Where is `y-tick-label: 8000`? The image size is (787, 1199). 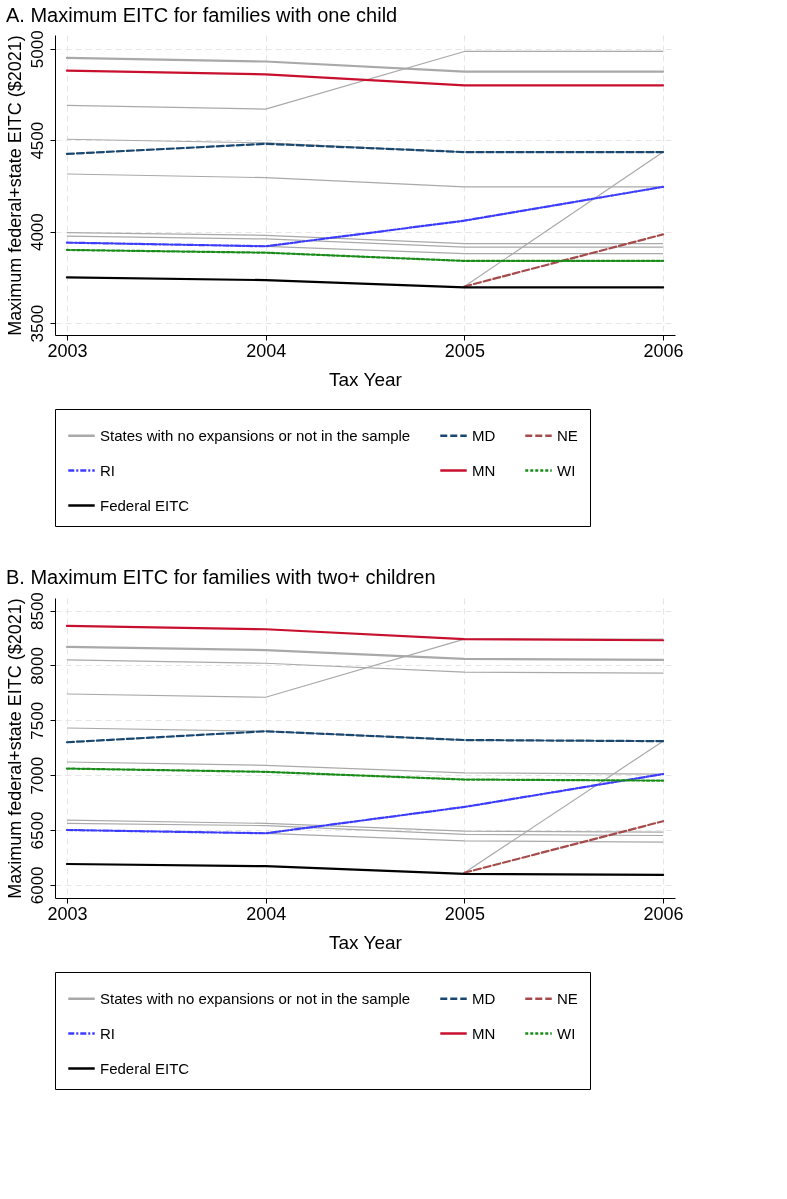 y-tick-label: 8000 is located at coordinates (37, 666).